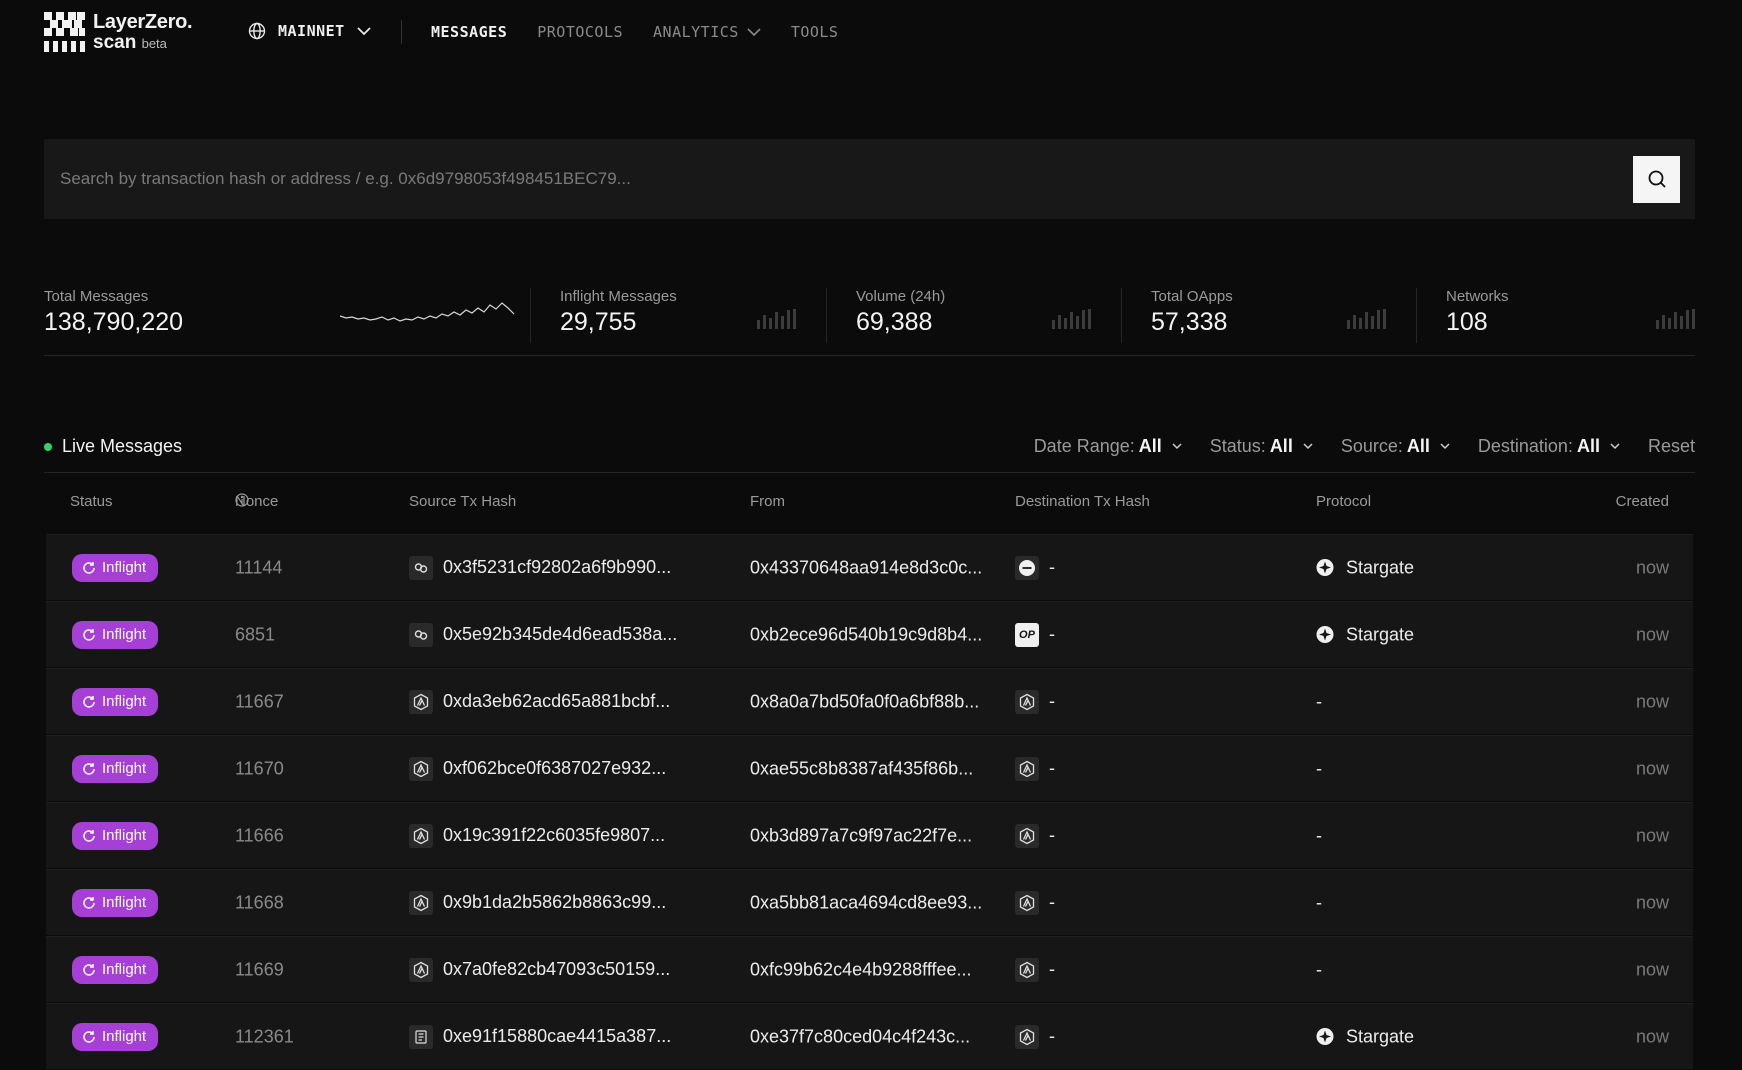  Describe the element at coordinates (1555, 315) in the screenshot. I see `stat-networks: Networks 108` at that location.